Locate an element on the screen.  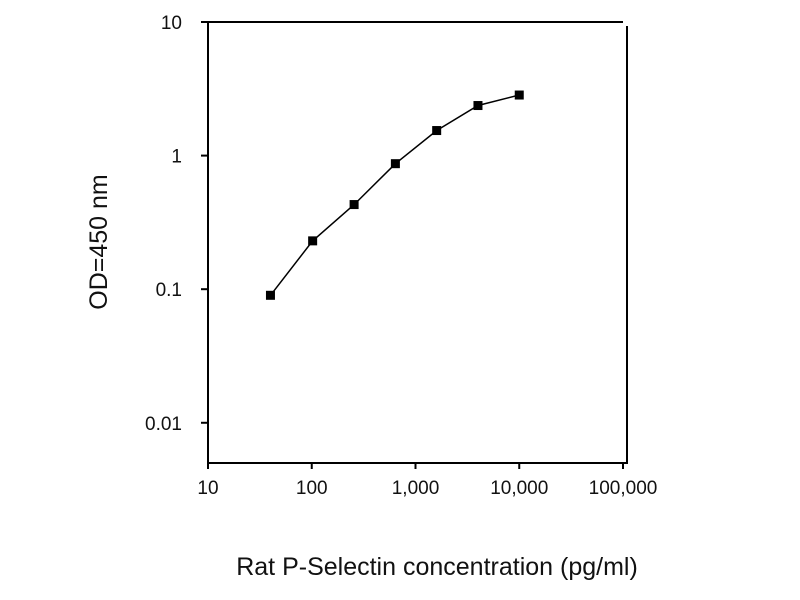
x-tick-label: 1,000 is located at coordinates (416, 488).